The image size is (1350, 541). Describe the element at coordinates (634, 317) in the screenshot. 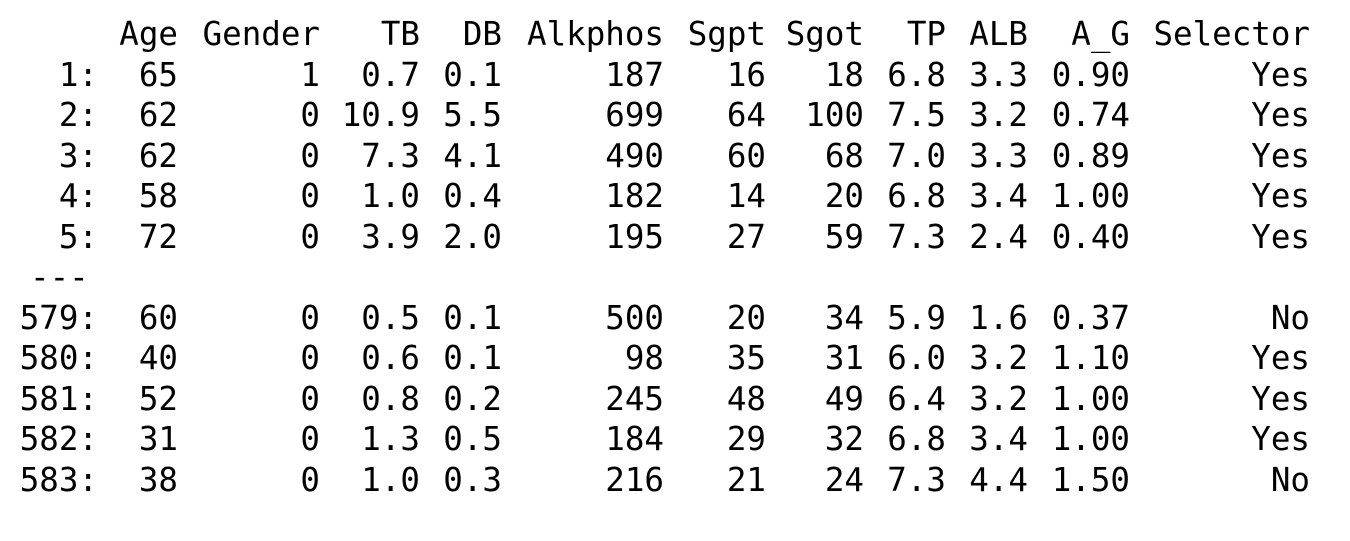

I see `table-cell: 500` at that location.